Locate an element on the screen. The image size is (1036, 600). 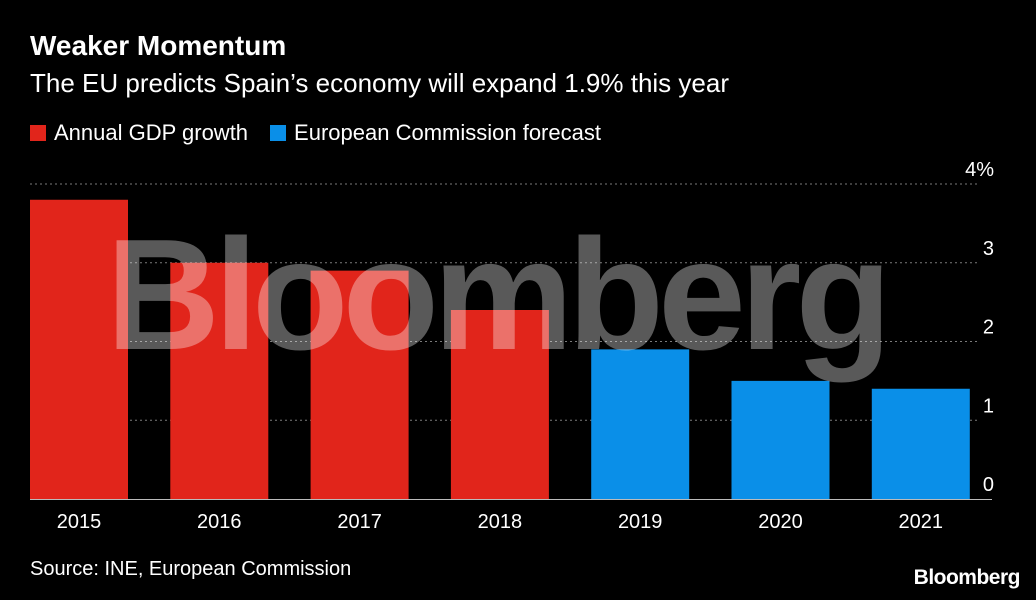
bar-2018 is located at coordinates (499, 404).